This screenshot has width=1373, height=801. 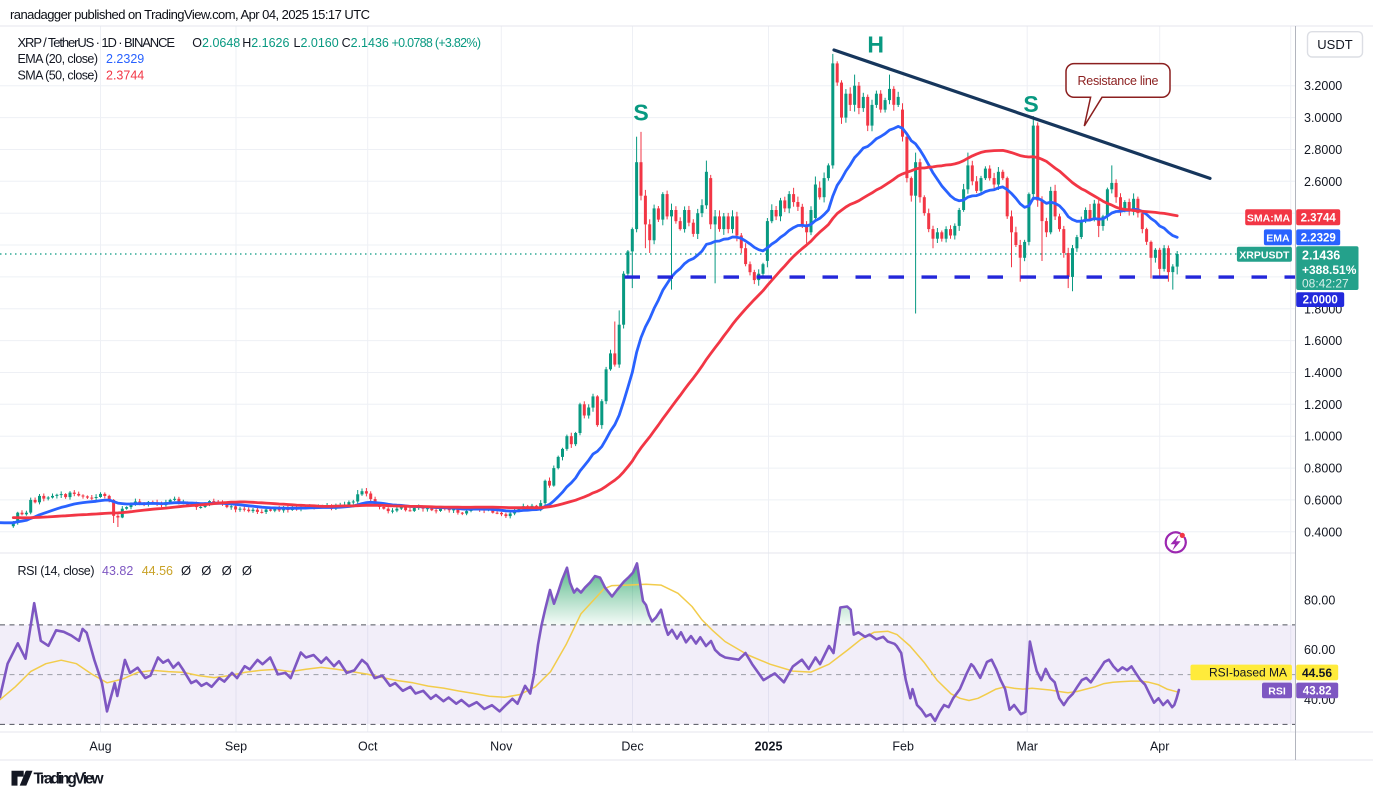 What do you see at coordinates (1334, 44) in the screenshot?
I see `svg-text: USDT` at bounding box center [1334, 44].